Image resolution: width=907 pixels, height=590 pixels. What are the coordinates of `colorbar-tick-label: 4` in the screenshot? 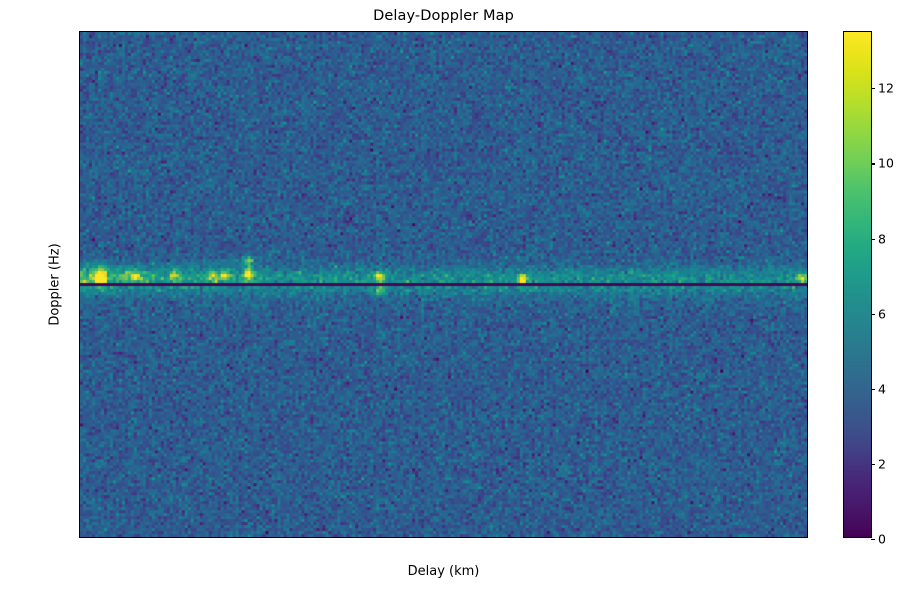 It's located at (882, 389).